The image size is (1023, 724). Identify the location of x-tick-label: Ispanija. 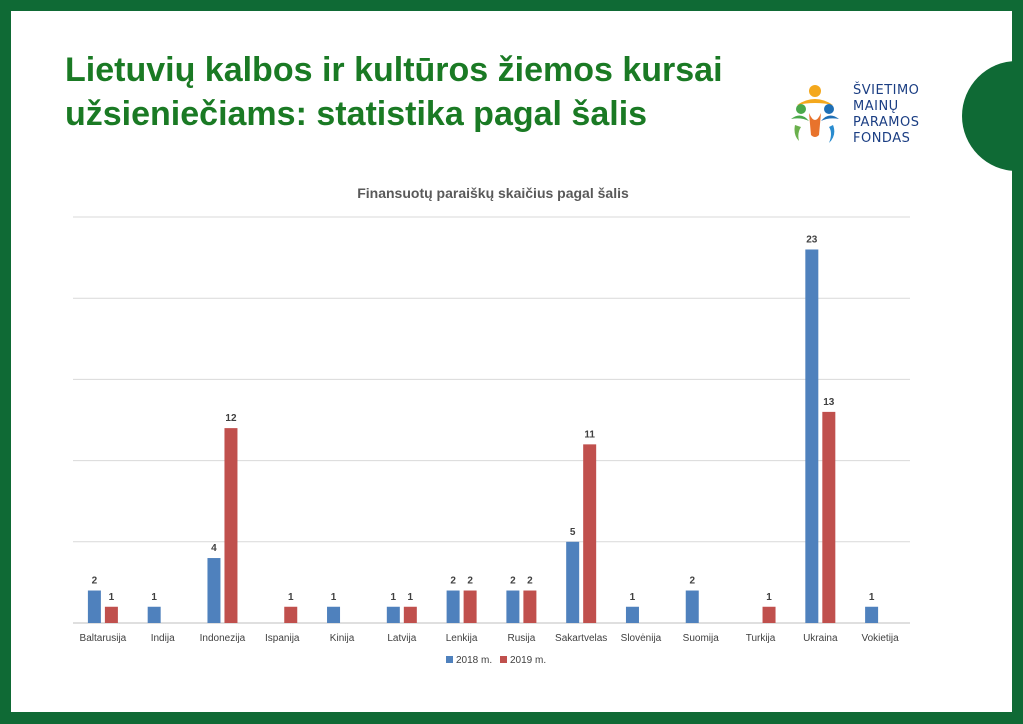
(282, 638).